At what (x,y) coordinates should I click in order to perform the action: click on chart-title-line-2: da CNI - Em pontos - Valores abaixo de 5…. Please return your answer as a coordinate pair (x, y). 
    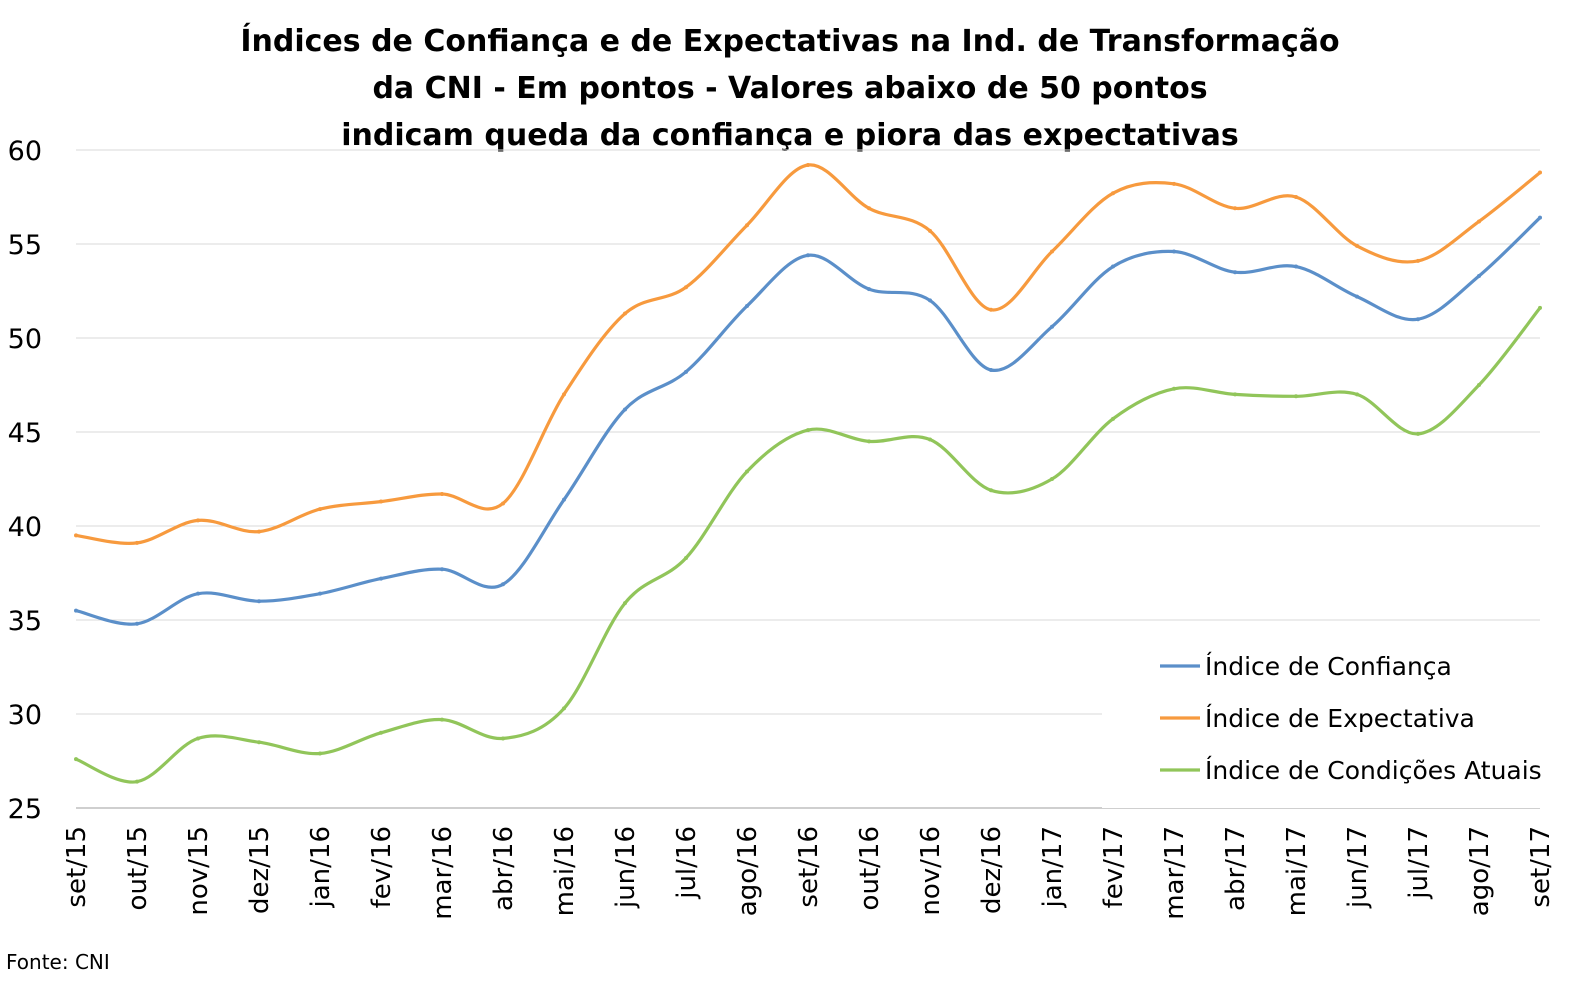
    Looking at the image, I should click on (790, 88).